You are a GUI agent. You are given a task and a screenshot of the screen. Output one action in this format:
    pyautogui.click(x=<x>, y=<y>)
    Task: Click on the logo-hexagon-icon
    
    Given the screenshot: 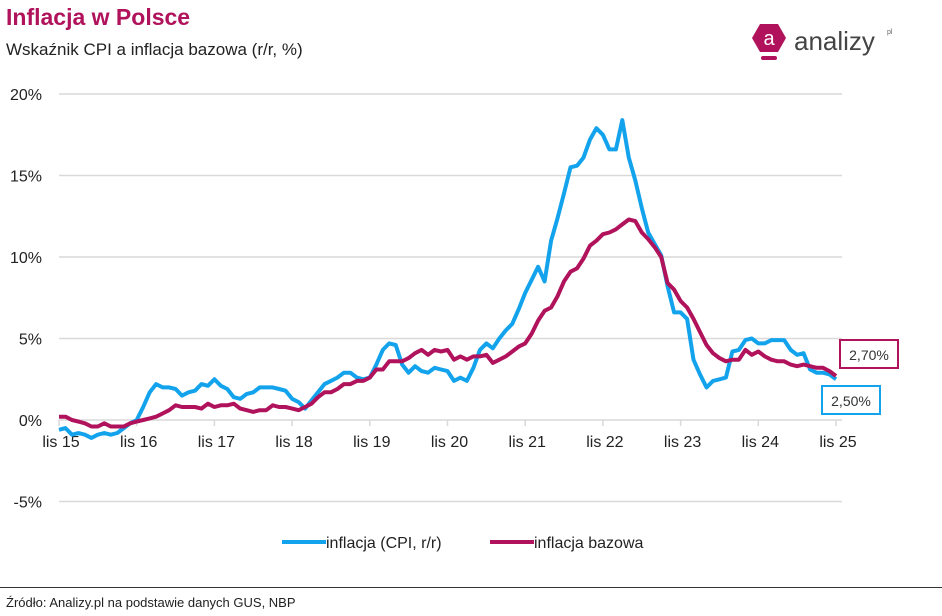 What is the action you would take?
    pyautogui.click(x=769, y=38)
    